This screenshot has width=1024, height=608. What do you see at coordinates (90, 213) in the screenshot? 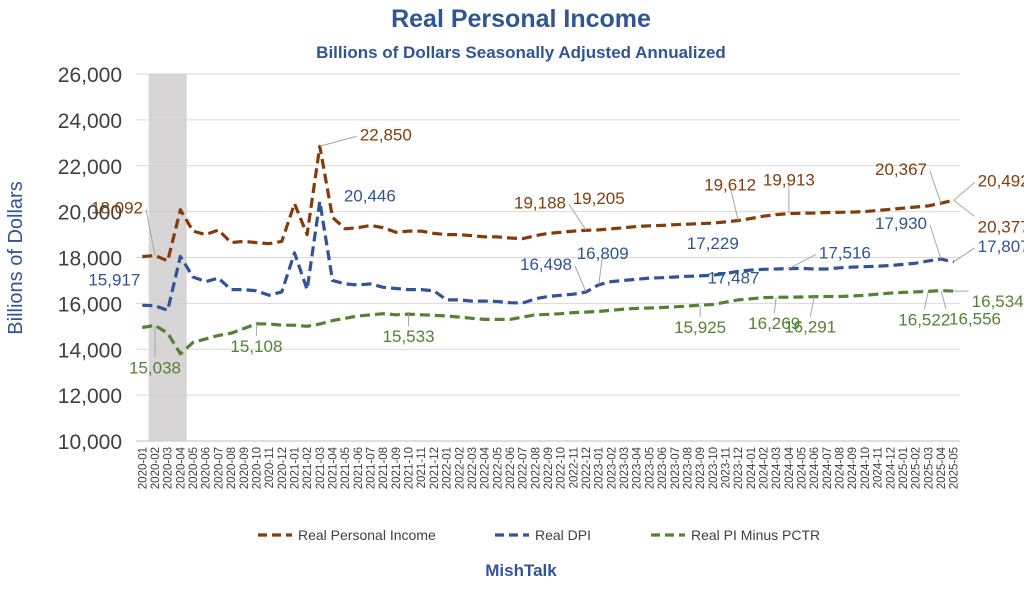
I see `y-tick-label: 20,000` at bounding box center [90, 213].